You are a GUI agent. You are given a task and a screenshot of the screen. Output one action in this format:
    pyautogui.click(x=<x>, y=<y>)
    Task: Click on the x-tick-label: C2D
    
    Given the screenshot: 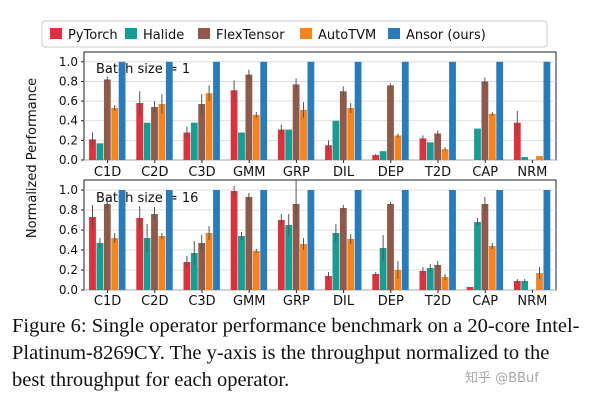 What is the action you would take?
    pyautogui.click(x=154, y=172)
    